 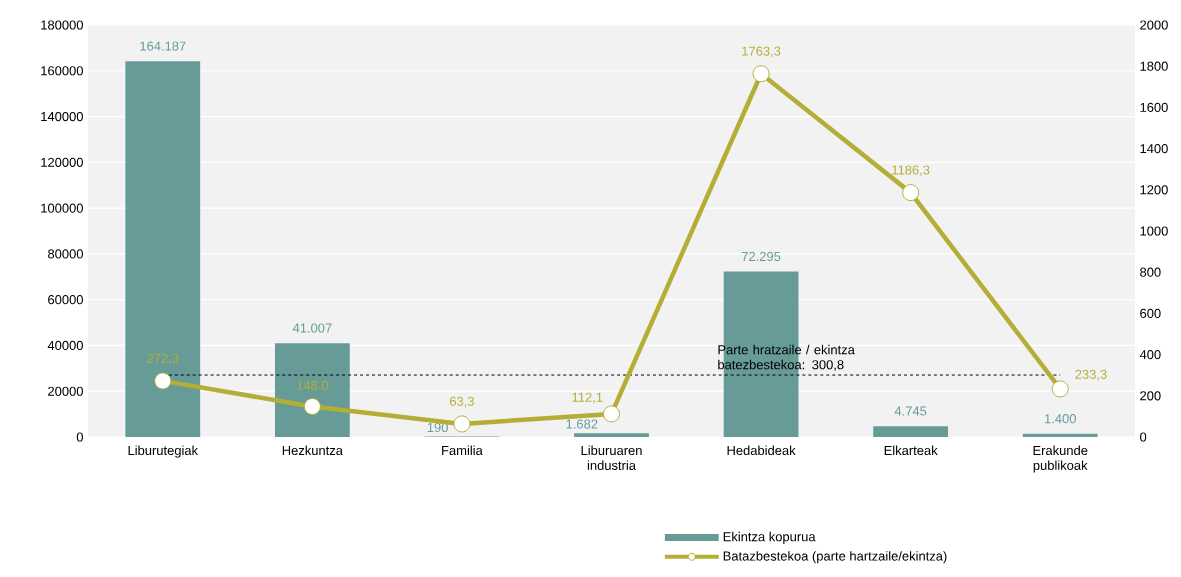 I want to click on data-label: 1.682, so click(x=582, y=424).